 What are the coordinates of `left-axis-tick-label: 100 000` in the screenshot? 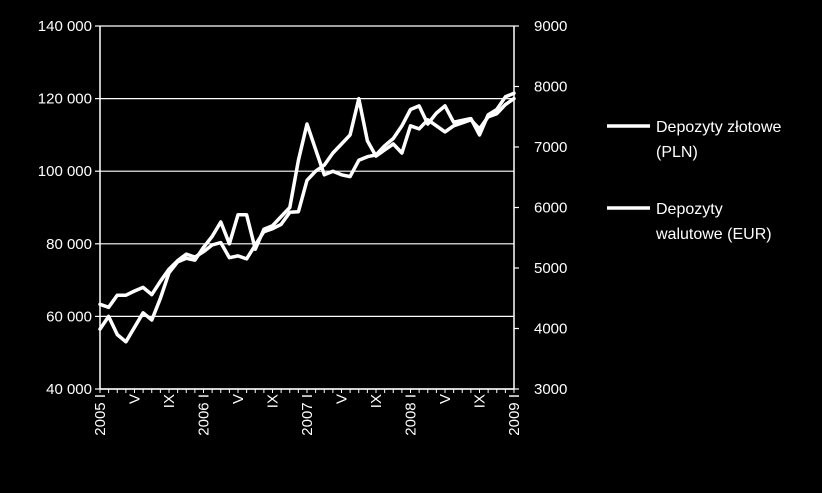 It's located at (65, 171).